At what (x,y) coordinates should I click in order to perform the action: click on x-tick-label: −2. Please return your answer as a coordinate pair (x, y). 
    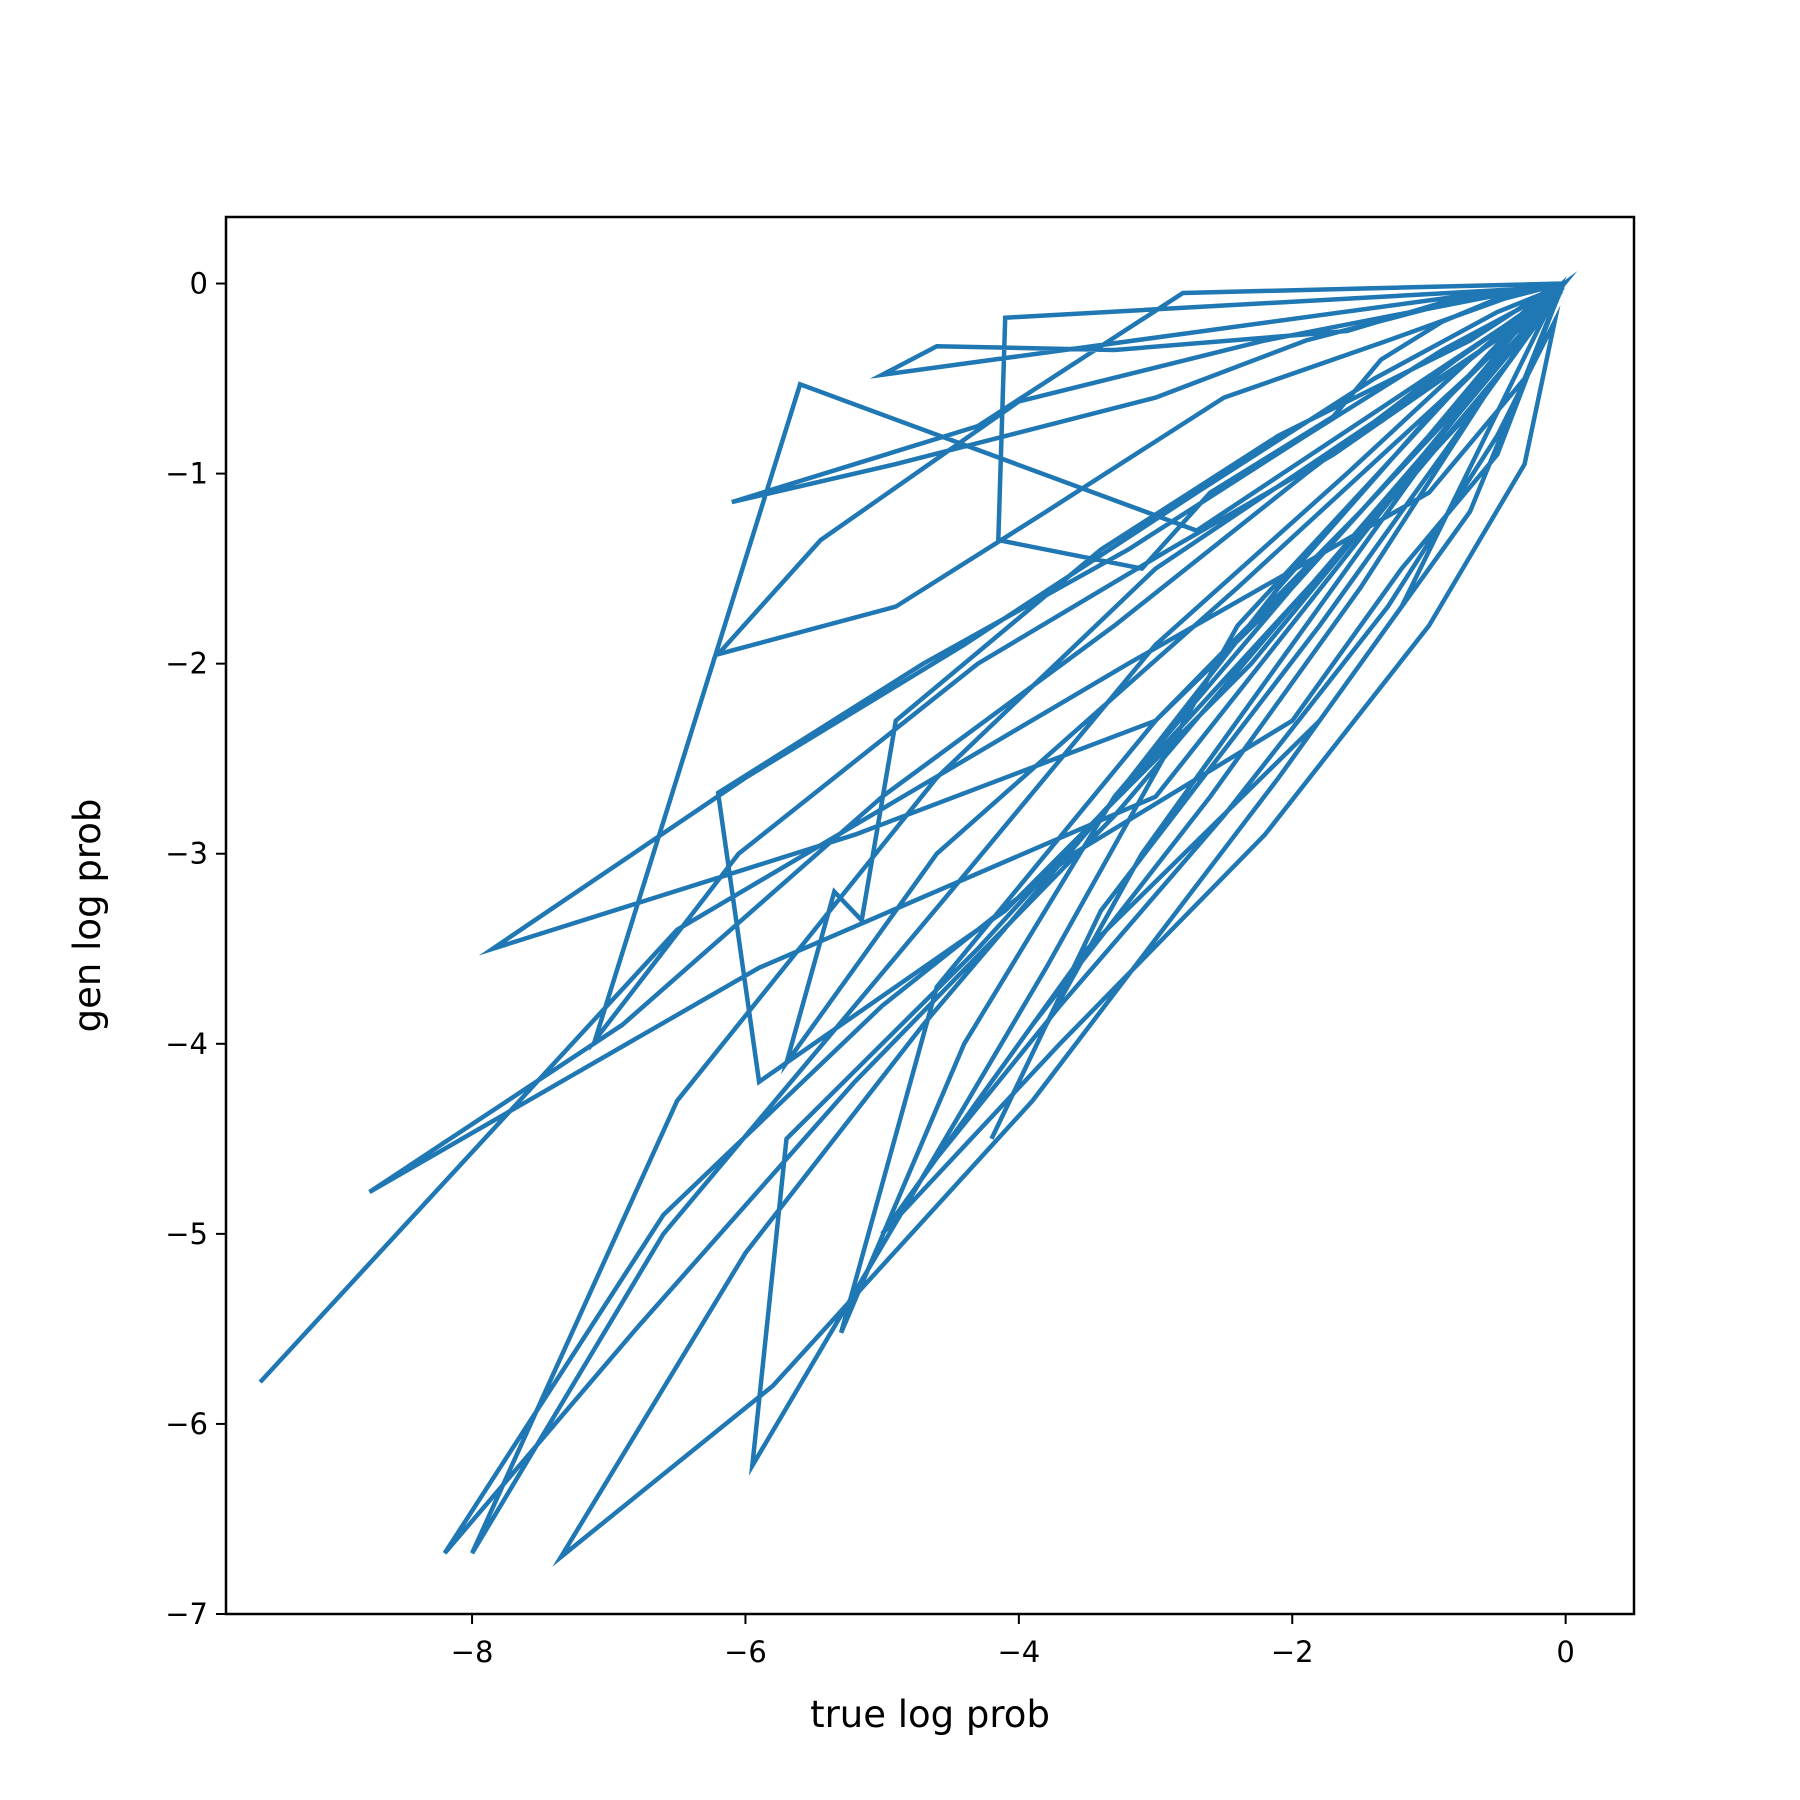
    Looking at the image, I should click on (1292, 1652).